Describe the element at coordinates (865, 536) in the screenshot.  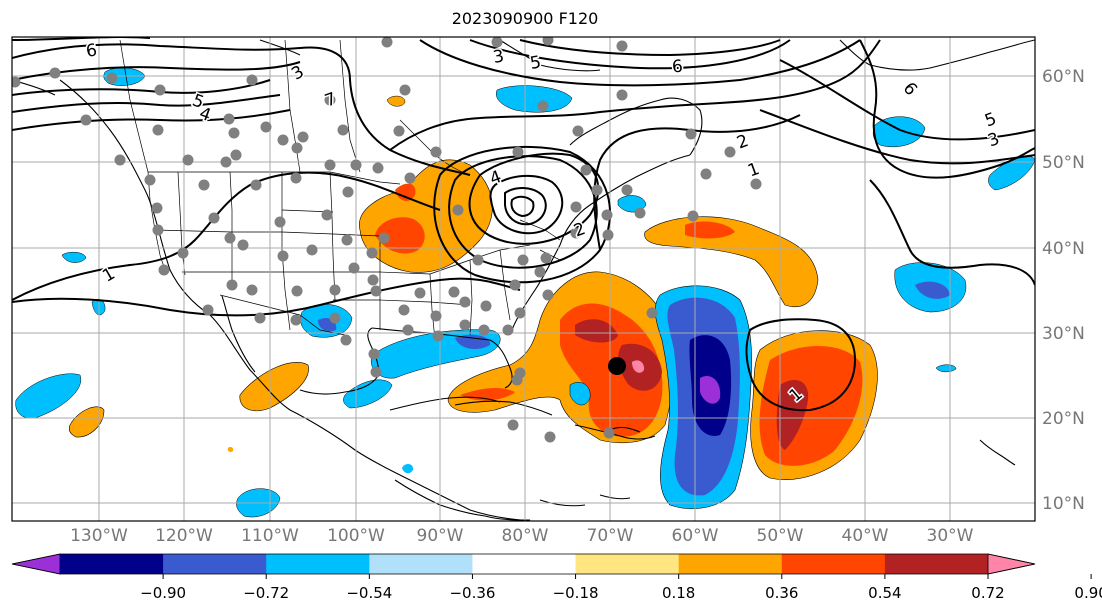
I see `lon-label-40w: 40°W` at that location.